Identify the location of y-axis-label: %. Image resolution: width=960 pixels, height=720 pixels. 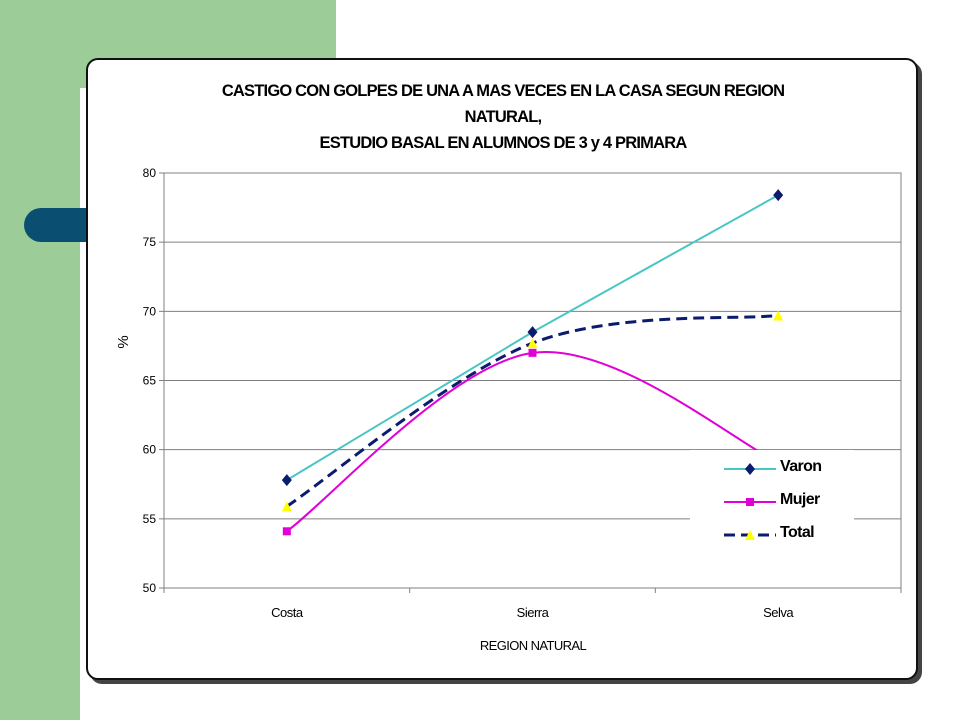
(123, 341).